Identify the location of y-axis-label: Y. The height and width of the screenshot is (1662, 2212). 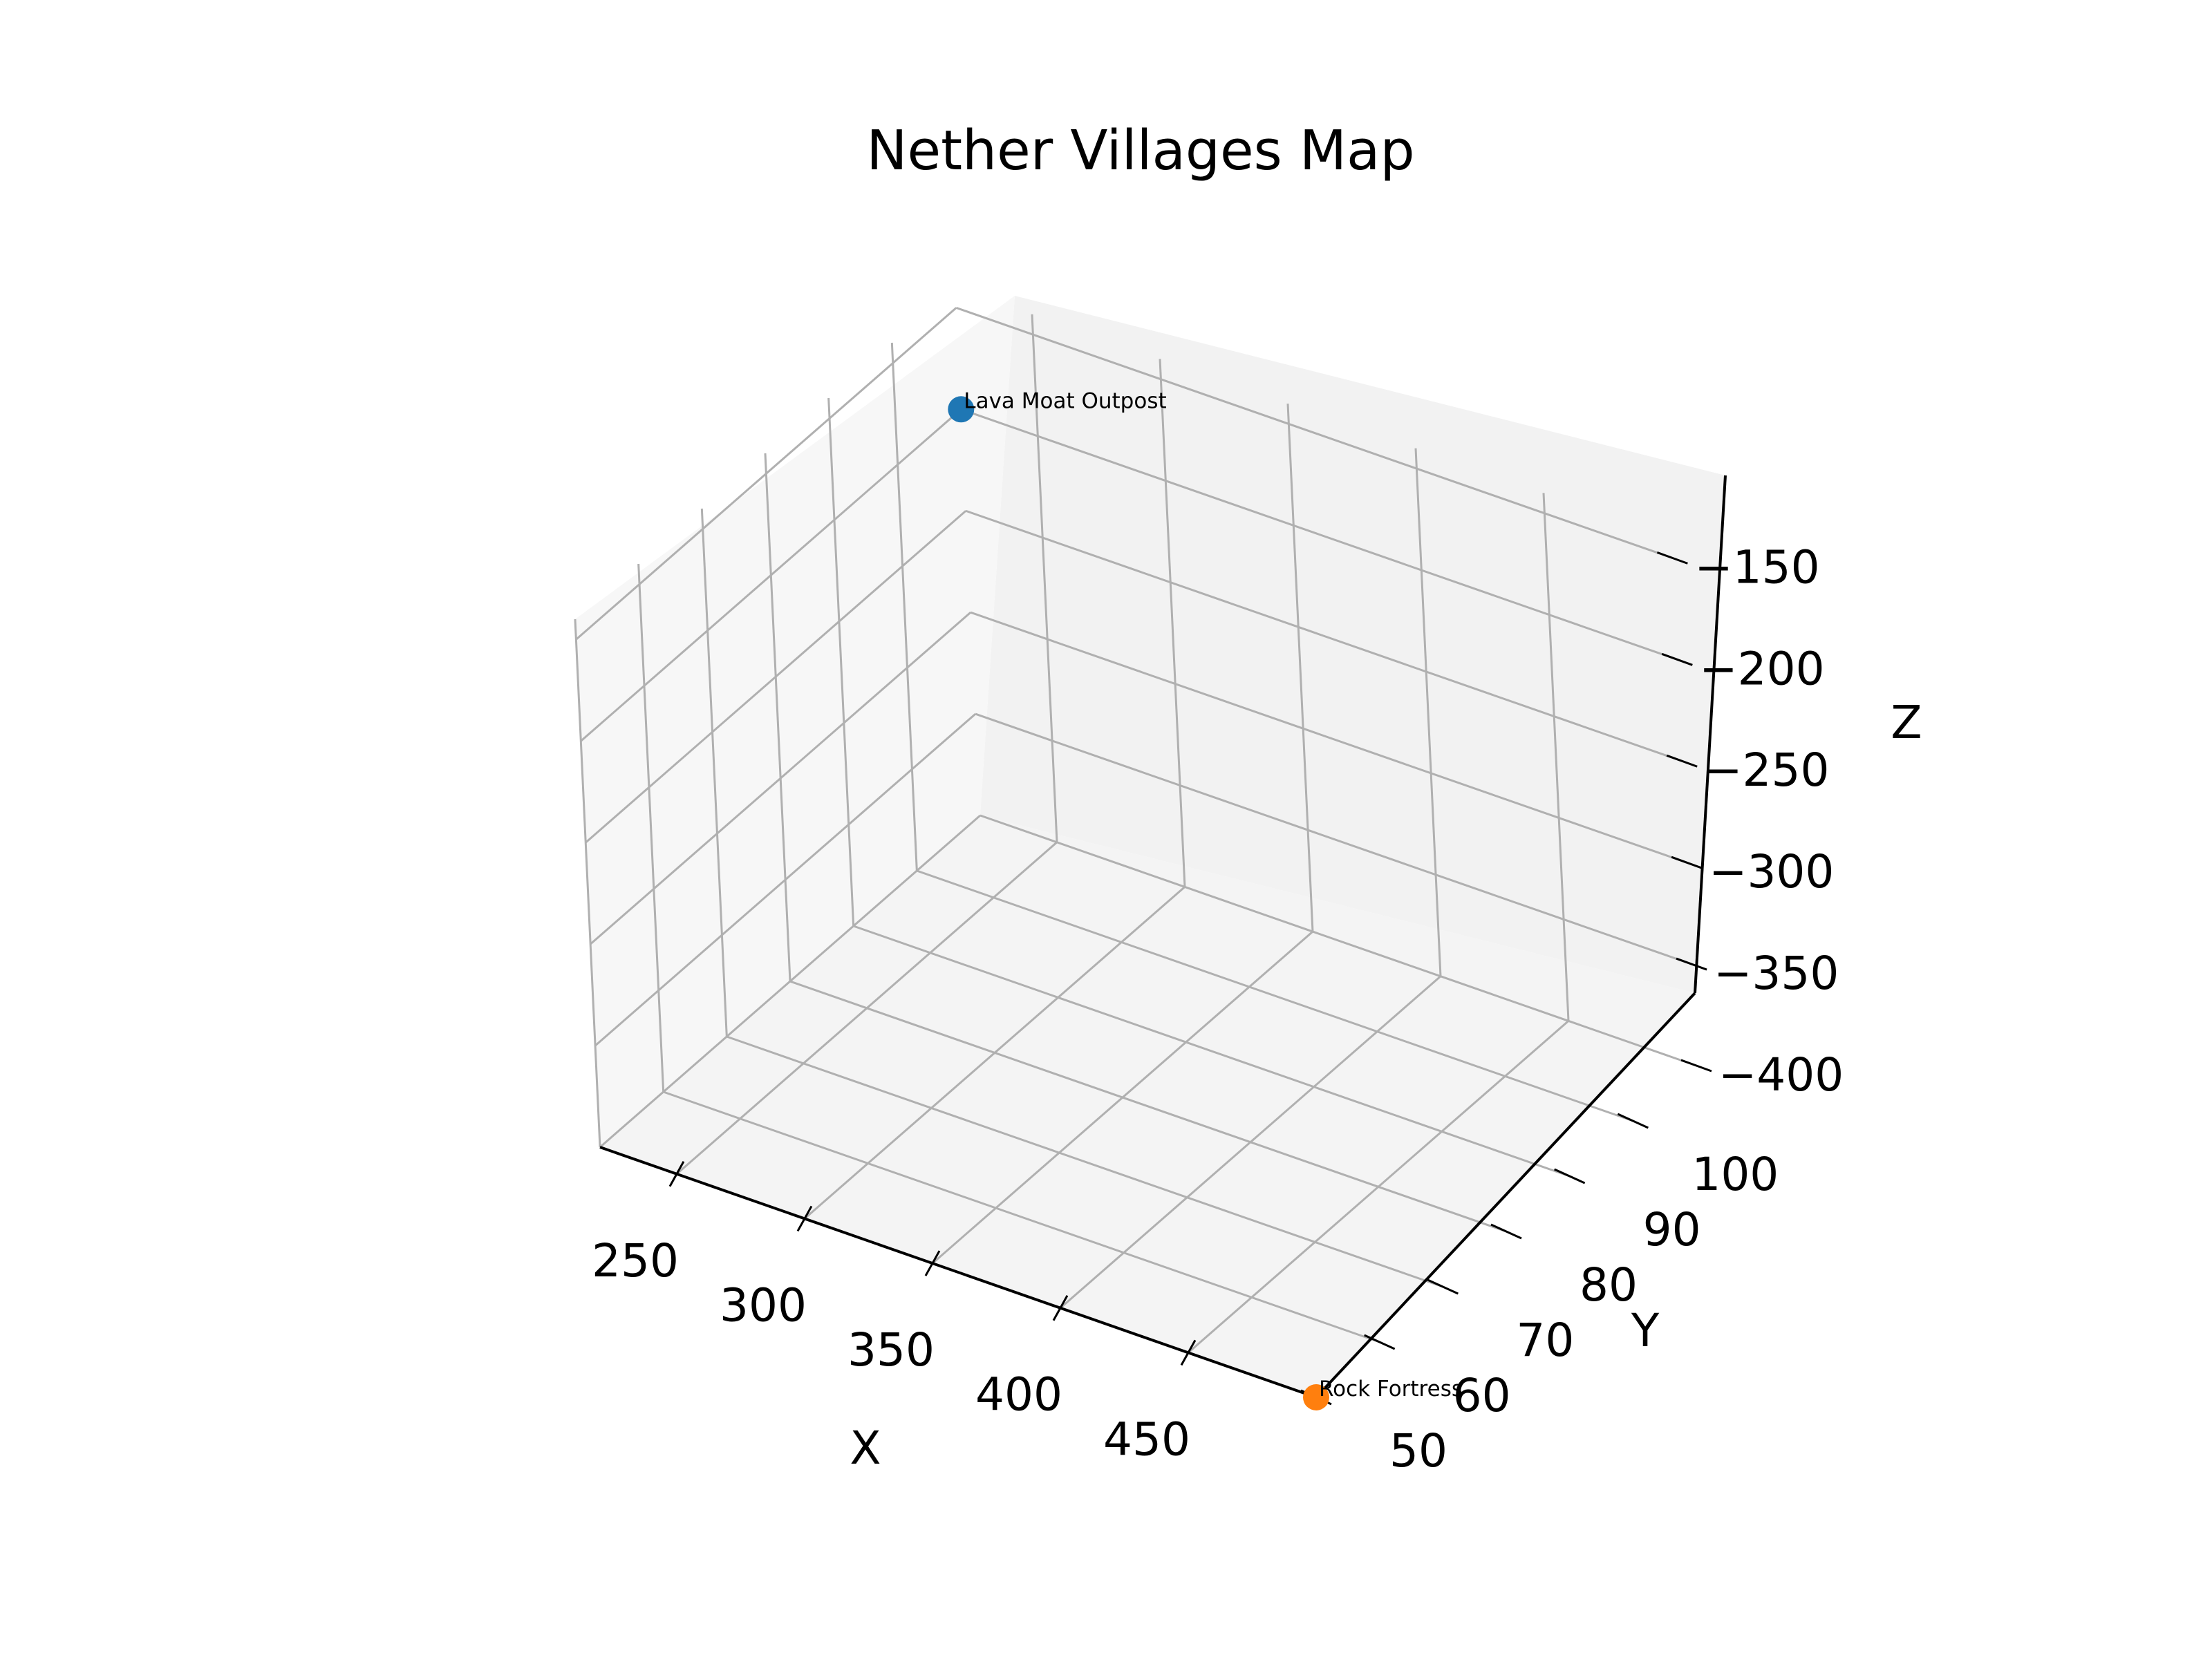
(1645, 1330).